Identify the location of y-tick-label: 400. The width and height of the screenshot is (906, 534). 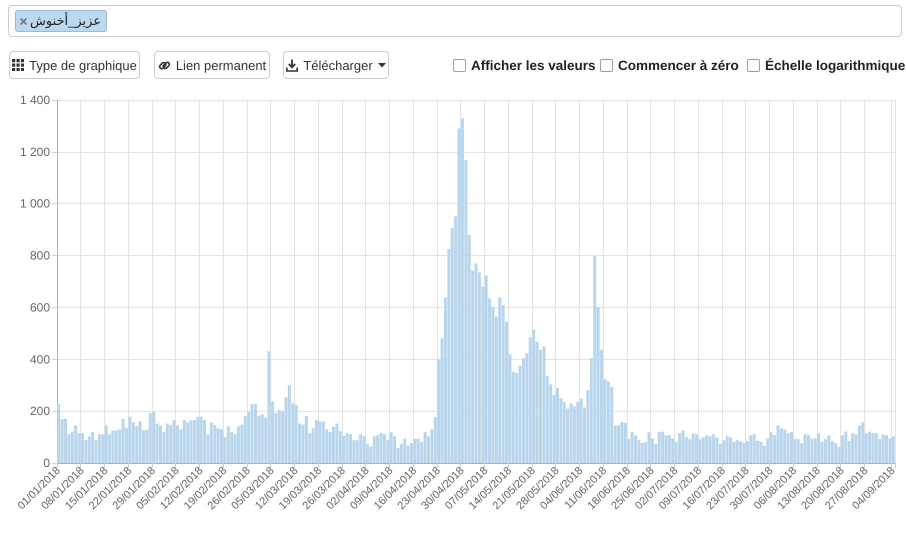
(40, 359).